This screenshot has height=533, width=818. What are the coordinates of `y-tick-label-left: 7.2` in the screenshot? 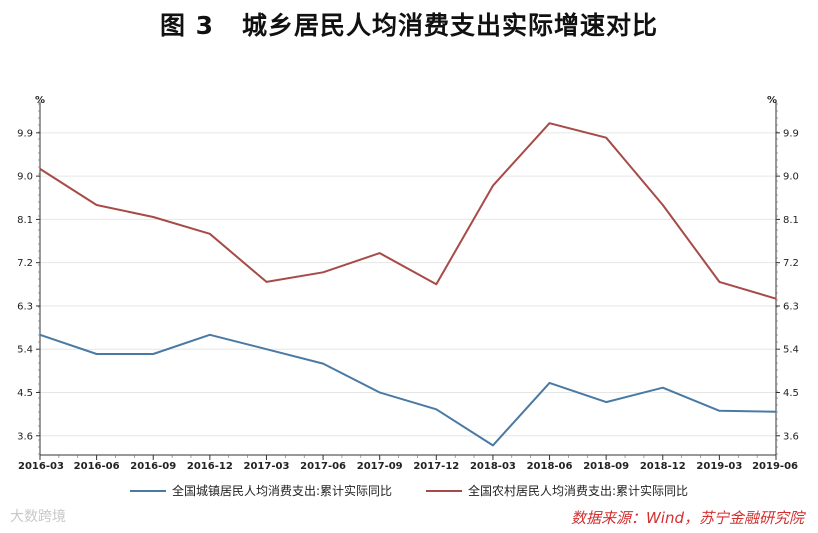 It's located at (25, 263).